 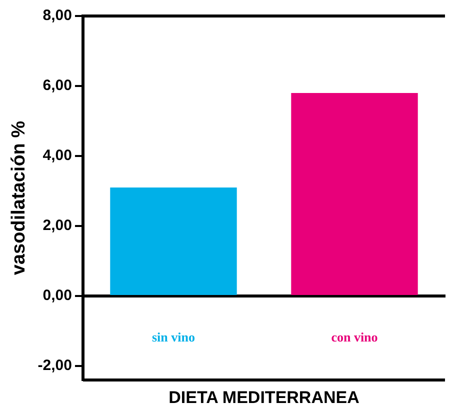 What do you see at coordinates (57, 15) in the screenshot?
I see `y-tick-label: 8,00` at bounding box center [57, 15].